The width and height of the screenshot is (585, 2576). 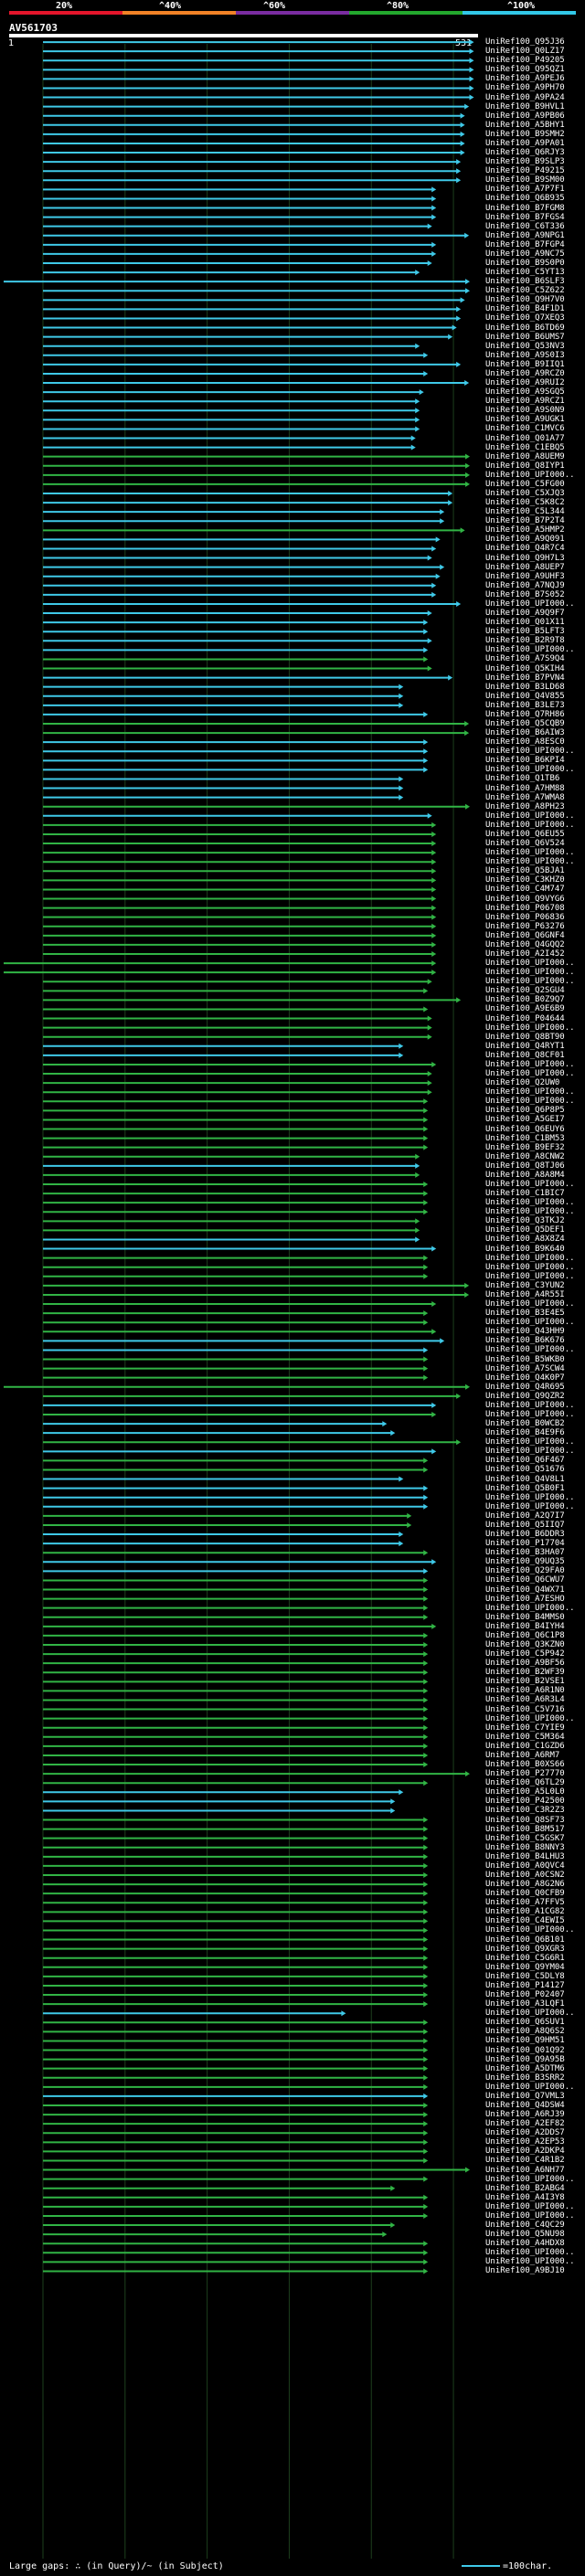 I want to click on hit-label: UniRef100_B7S052, so click(x=525, y=594).